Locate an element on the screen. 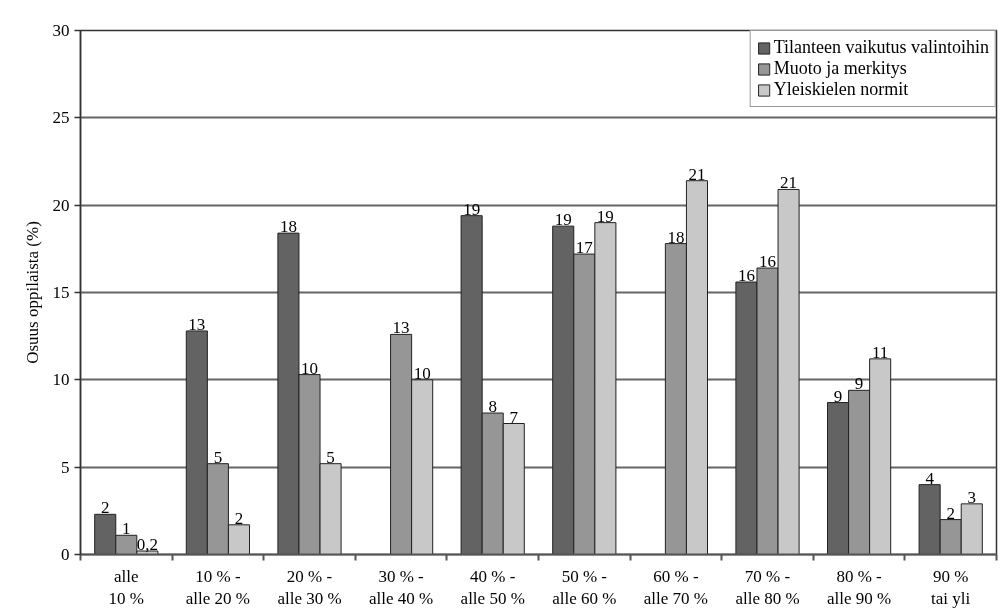 This screenshot has height=611, width=1004. y-tick-label: 0 is located at coordinates (65, 554).